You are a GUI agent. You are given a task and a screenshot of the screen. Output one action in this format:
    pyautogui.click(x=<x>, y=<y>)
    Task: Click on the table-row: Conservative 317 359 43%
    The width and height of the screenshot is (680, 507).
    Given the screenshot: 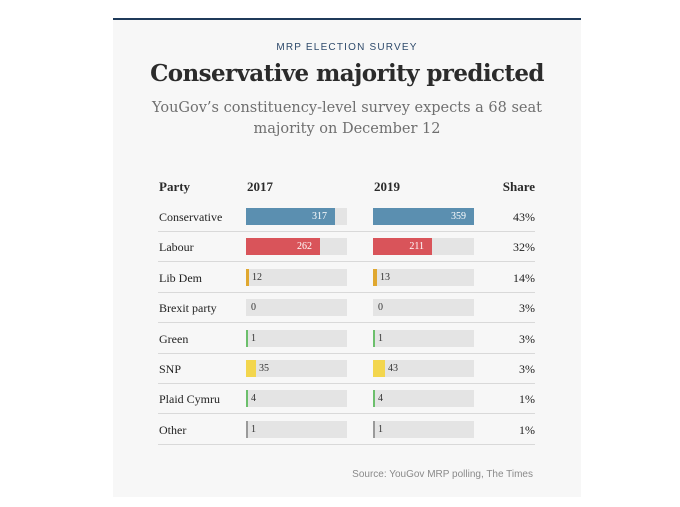 What is the action you would take?
    pyautogui.click(x=346, y=217)
    